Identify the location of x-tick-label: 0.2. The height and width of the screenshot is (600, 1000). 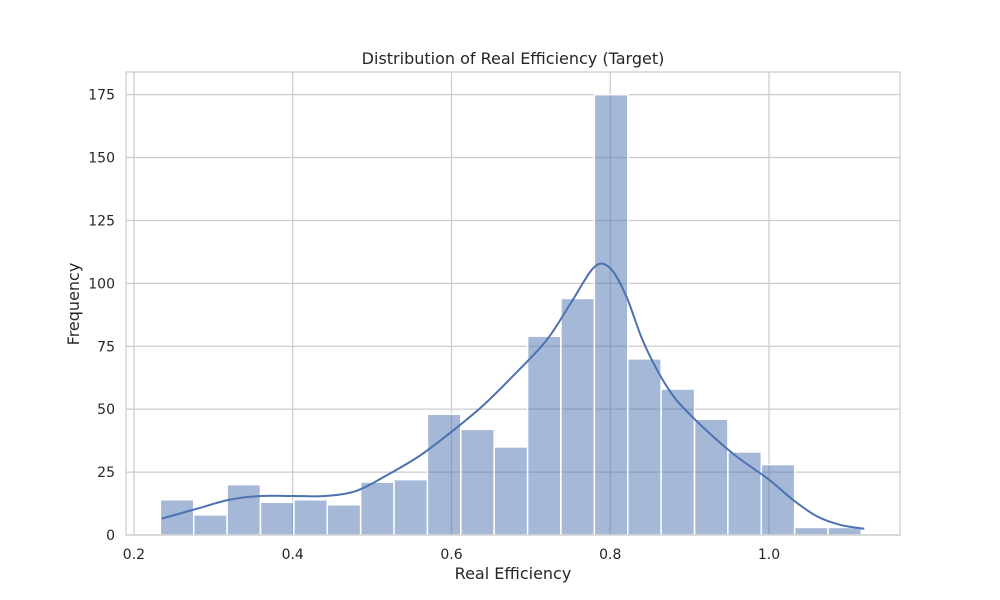
(134, 555).